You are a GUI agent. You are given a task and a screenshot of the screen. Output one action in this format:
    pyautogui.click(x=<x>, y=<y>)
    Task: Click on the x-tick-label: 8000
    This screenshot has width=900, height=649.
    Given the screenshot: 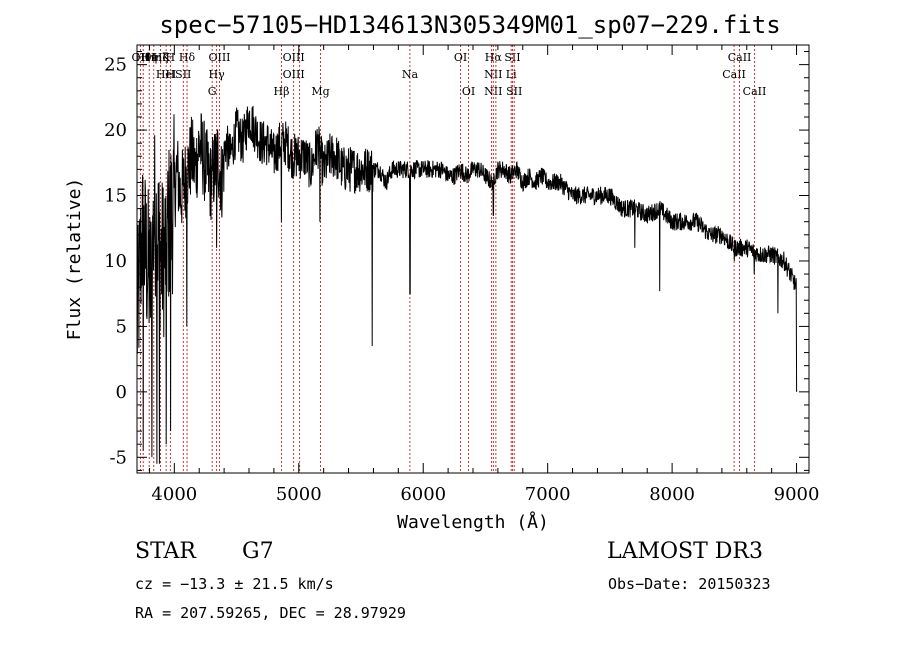 What is the action you would take?
    pyautogui.click(x=672, y=494)
    